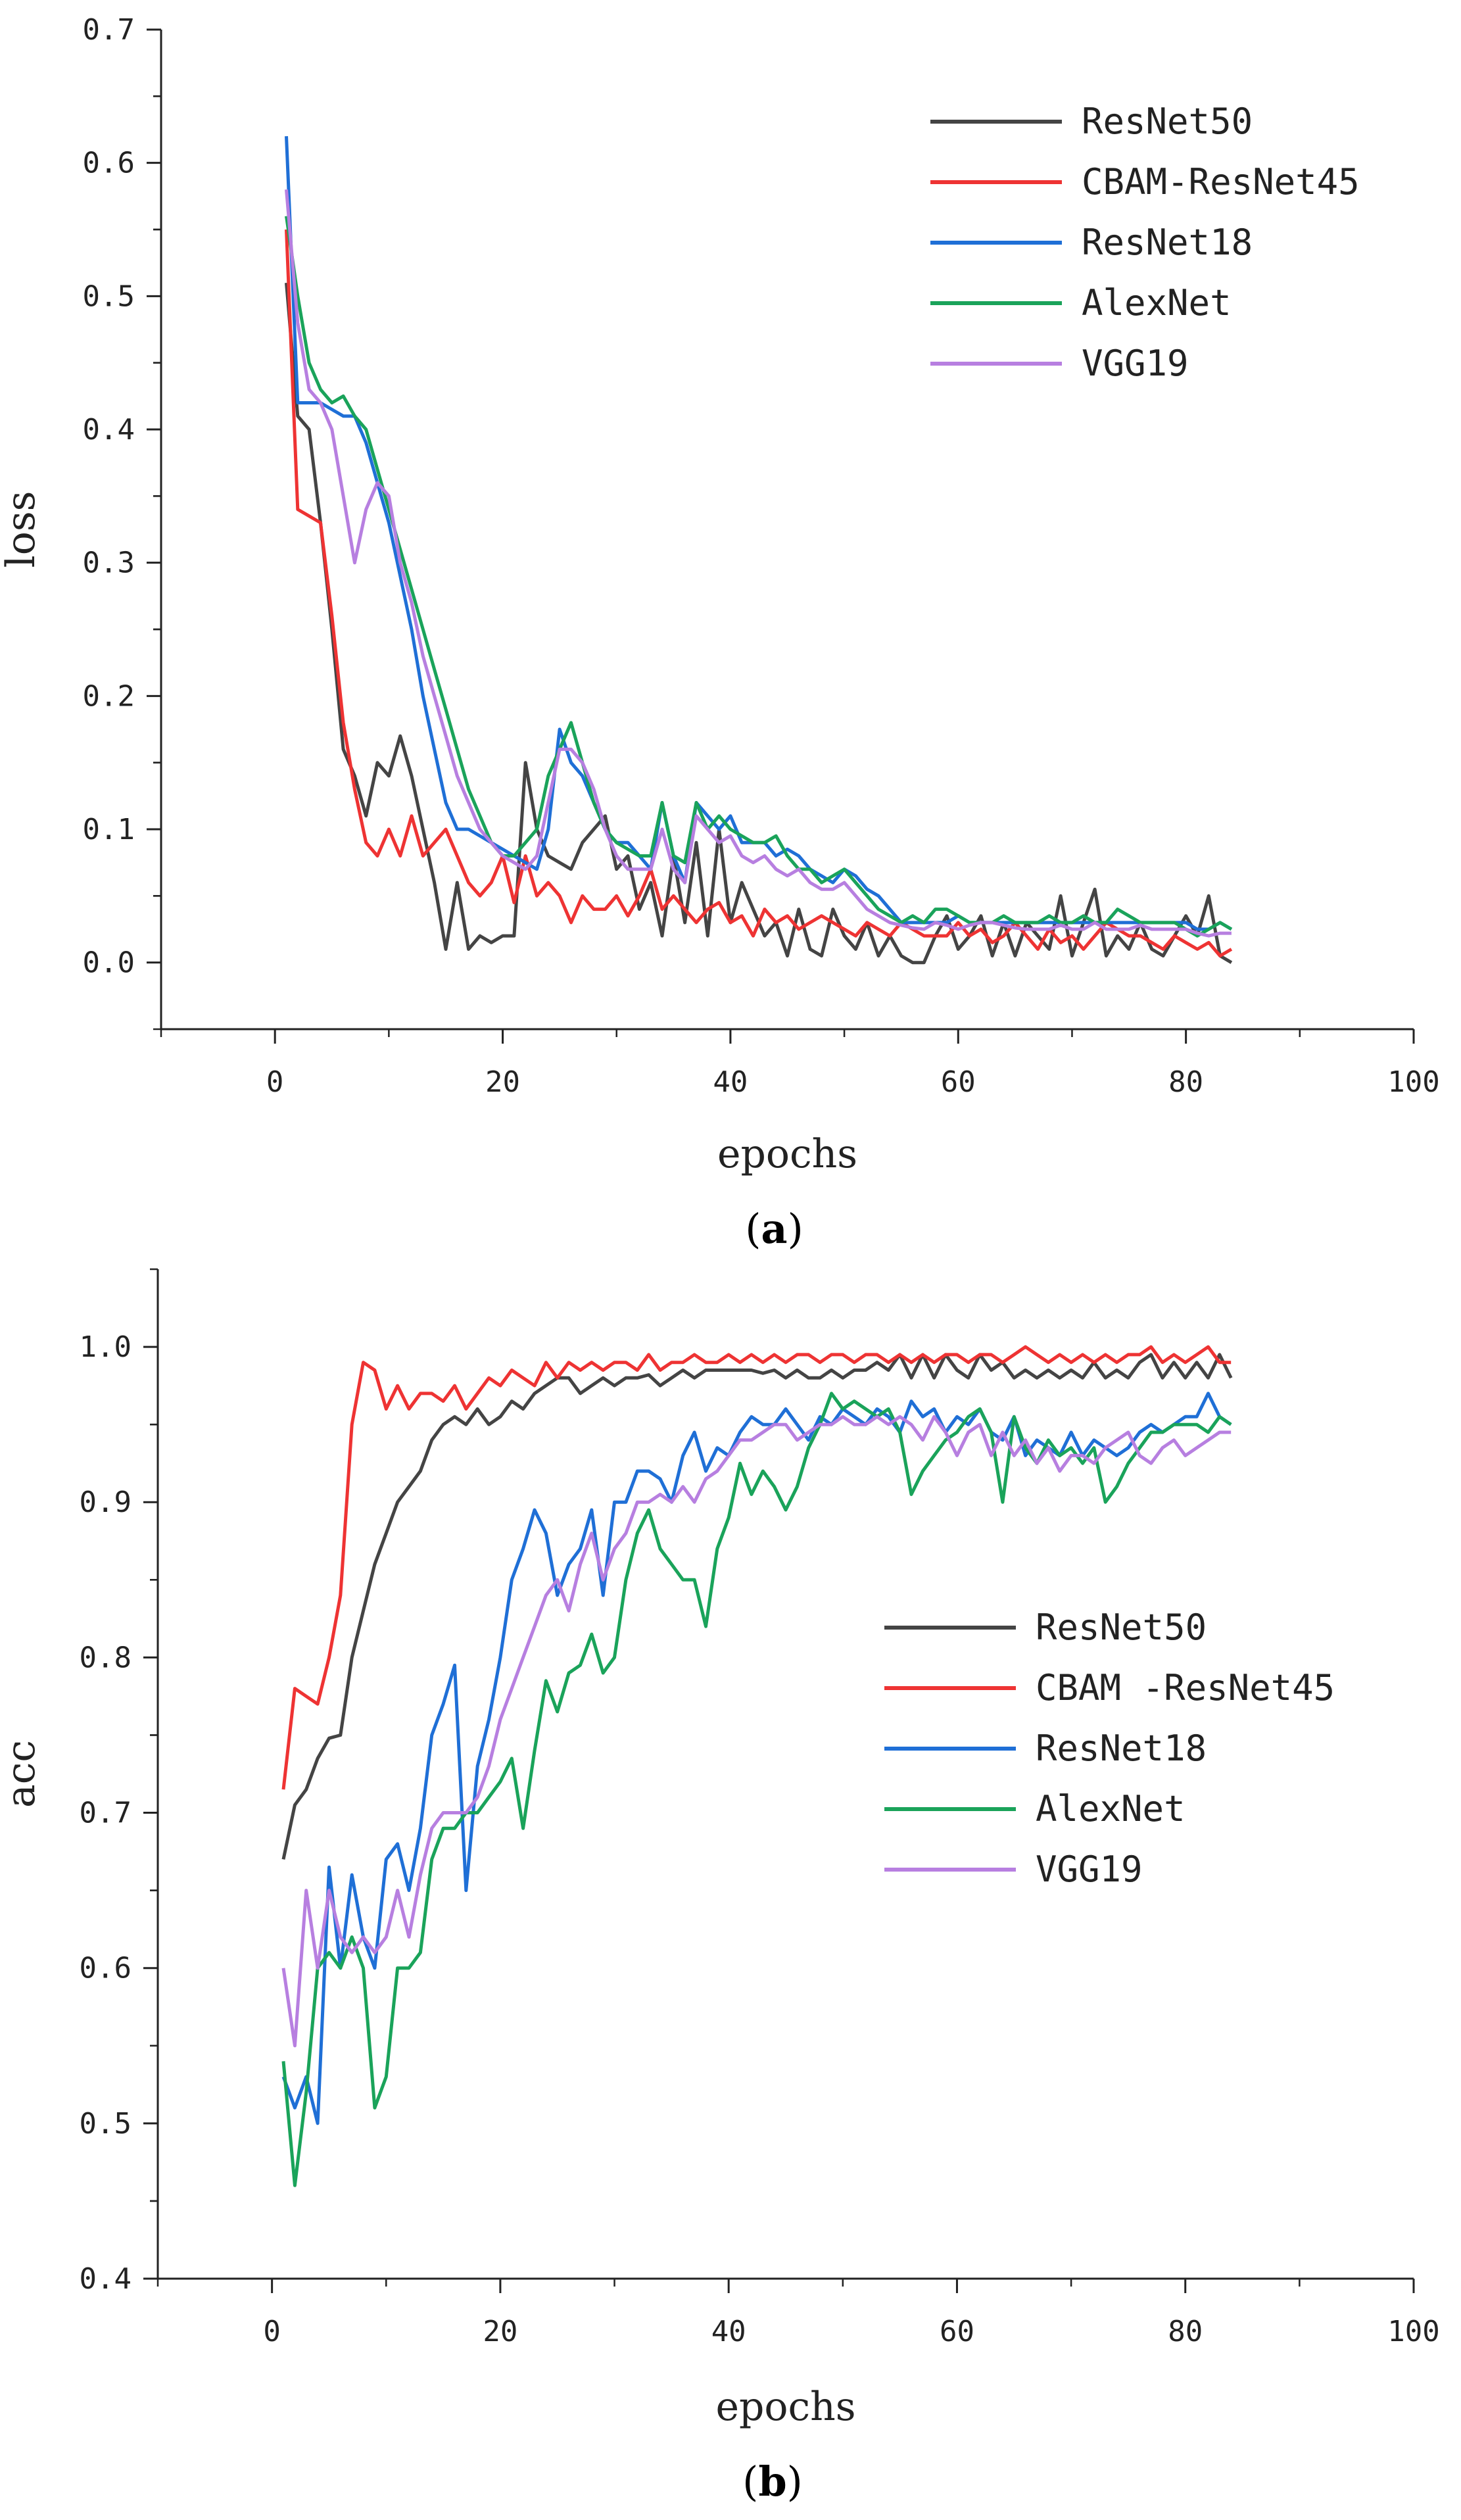 This screenshot has width=1461, height=2520. Describe the element at coordinates (106, 1657) in the screenshot. I see `y-tick-label: 0.8` at that location.